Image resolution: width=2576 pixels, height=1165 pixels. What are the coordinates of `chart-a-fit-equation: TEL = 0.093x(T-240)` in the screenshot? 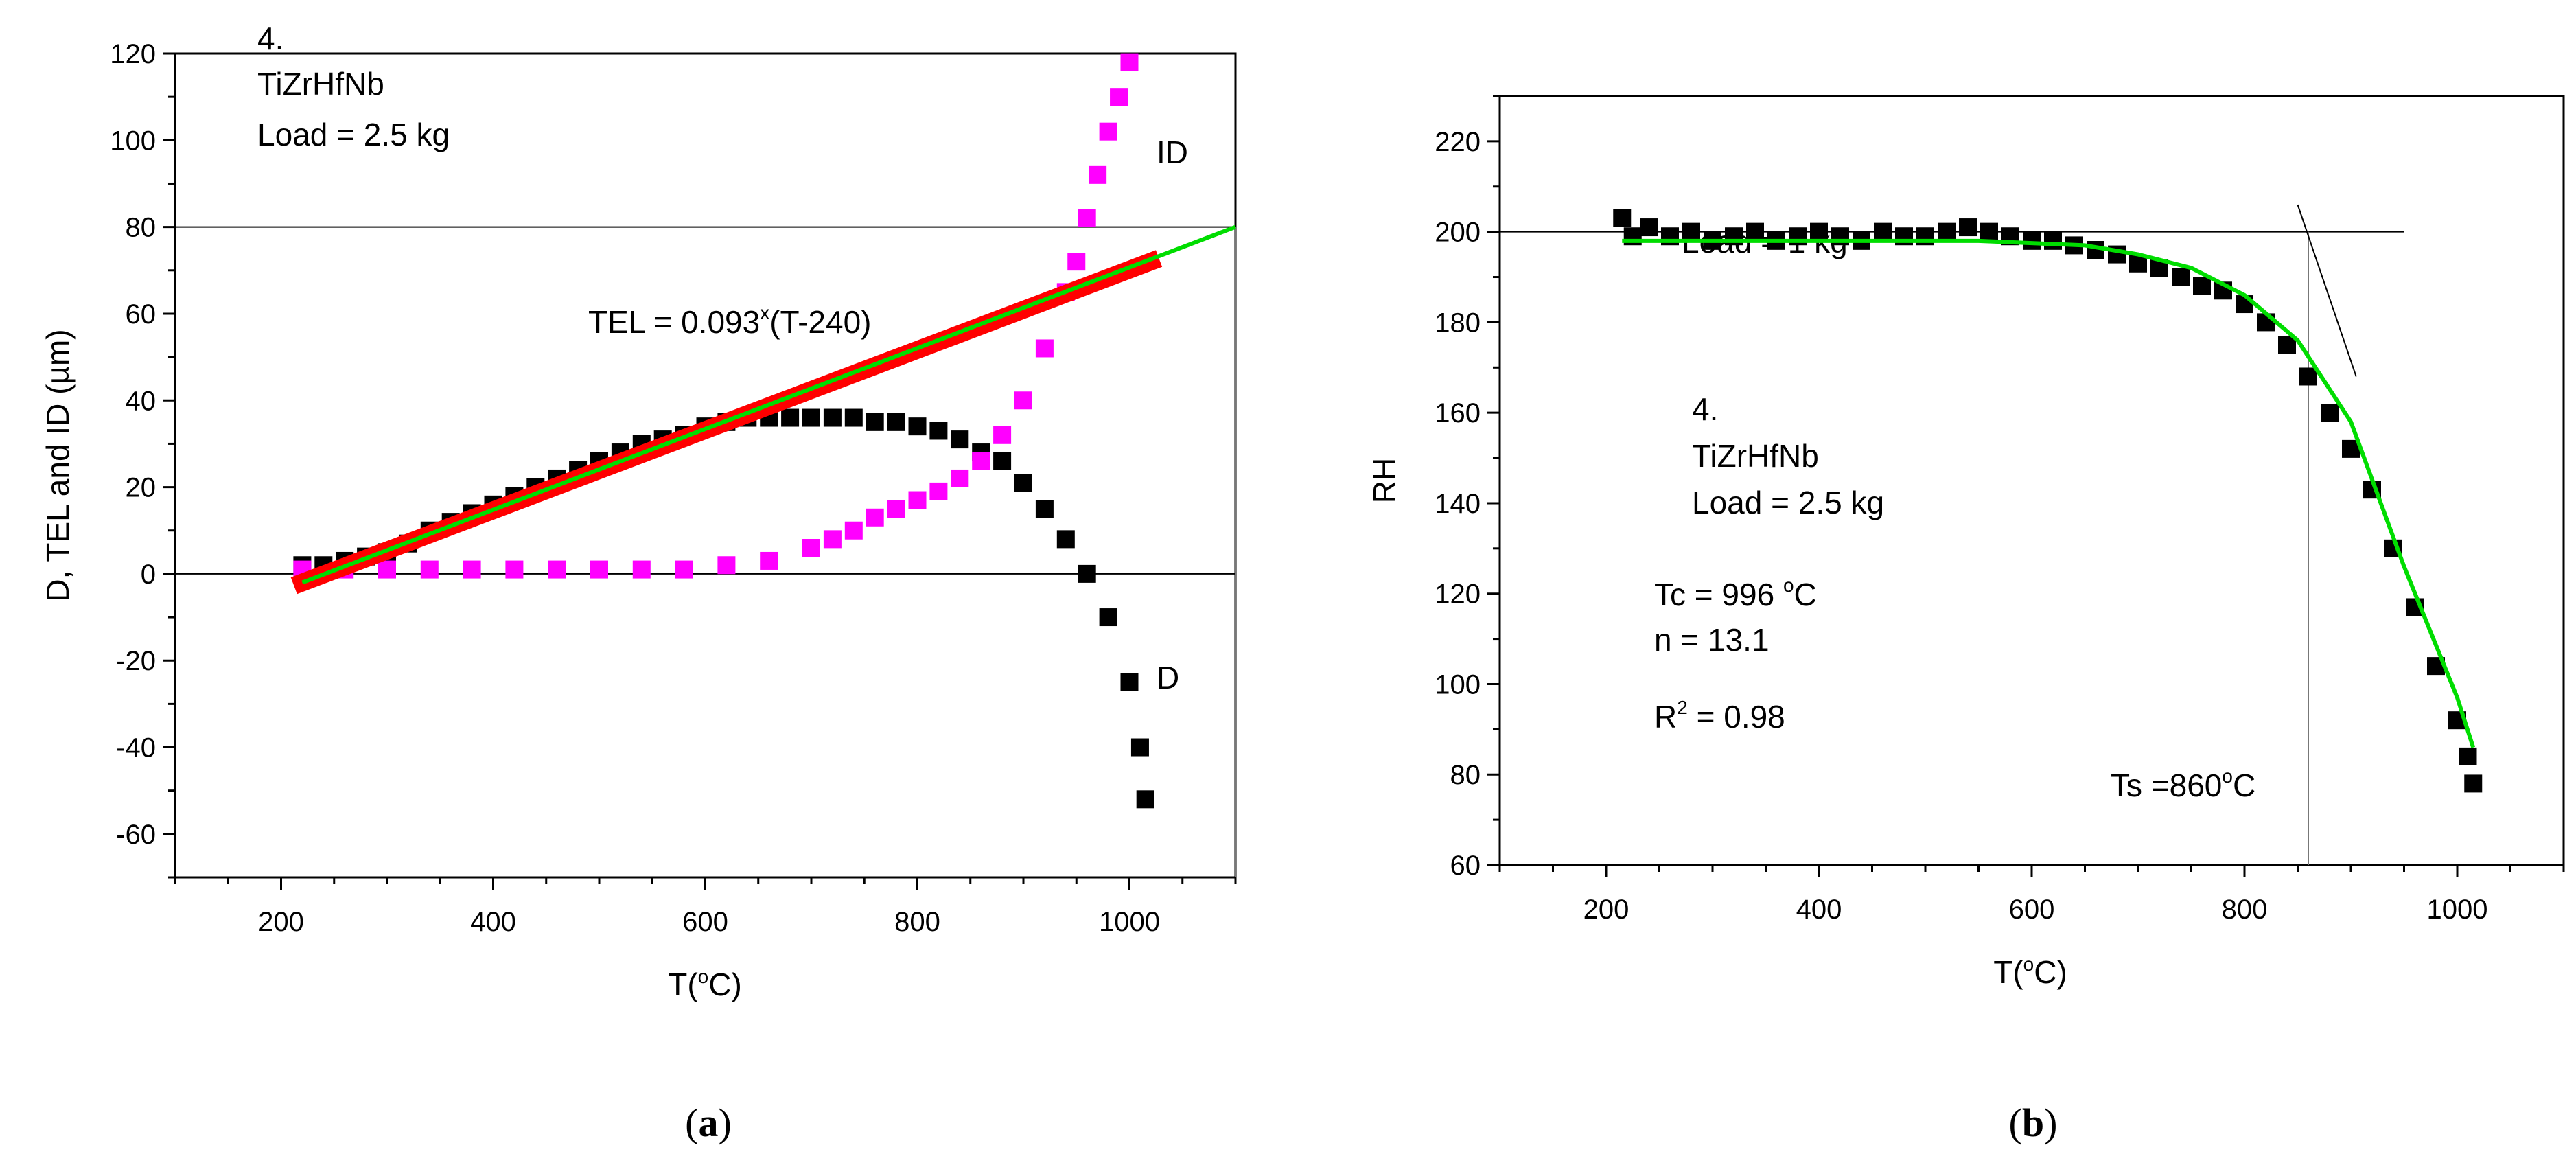 It's located at (729, 321).